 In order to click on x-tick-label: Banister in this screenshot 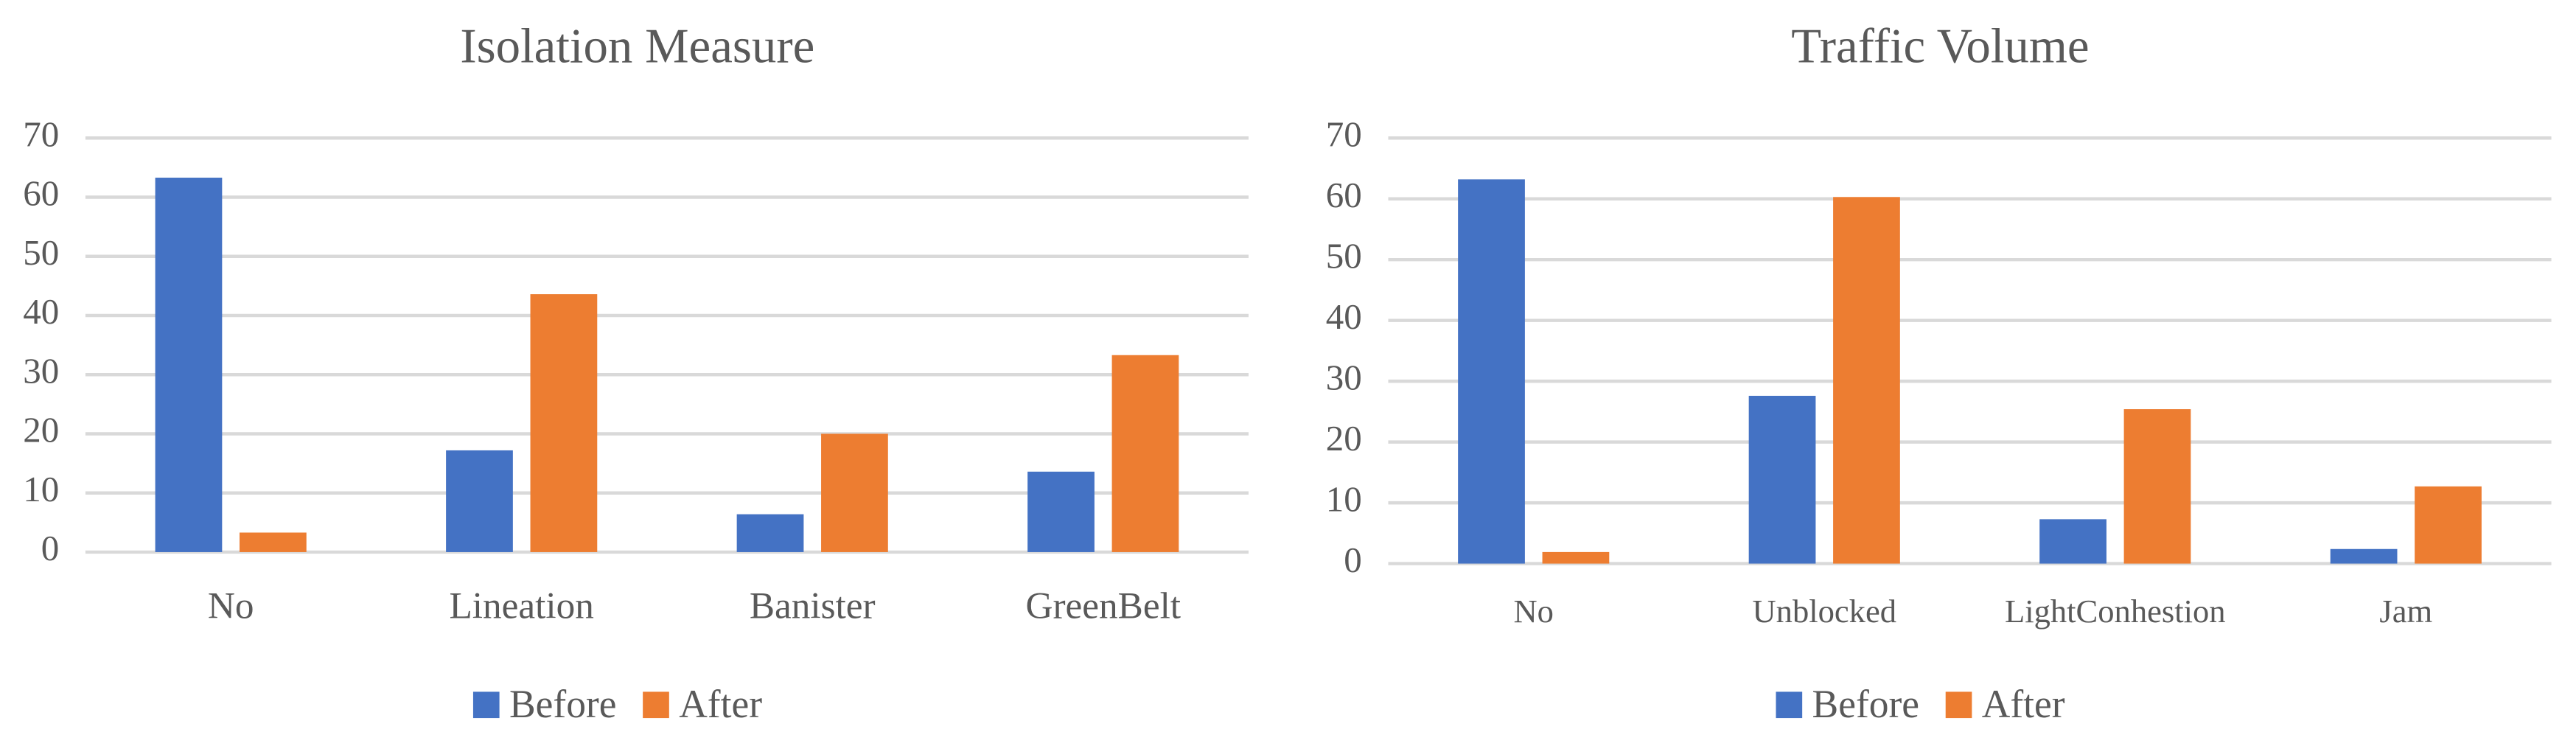, I will do `click(813, 606)`.